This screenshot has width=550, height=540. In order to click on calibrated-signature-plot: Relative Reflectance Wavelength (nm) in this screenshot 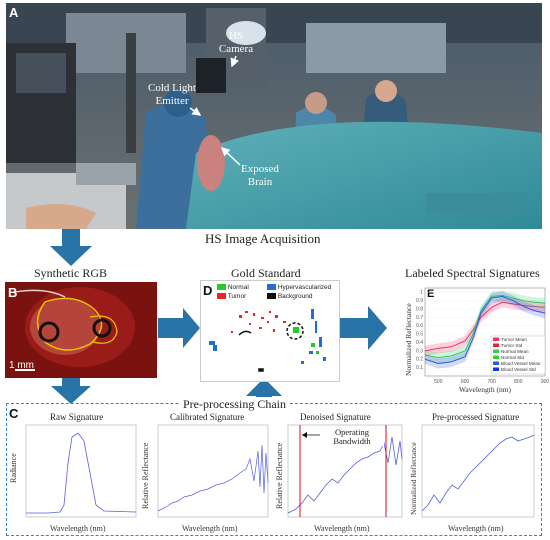, I will do `click(205, 478)`.